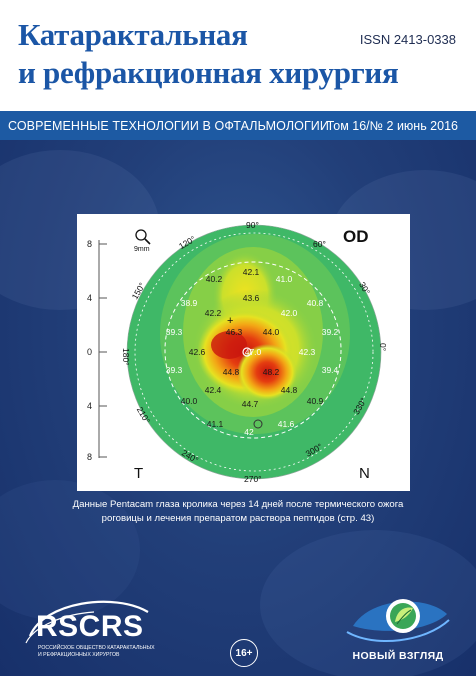  I want to click on publisher-name: НОВЫЙ ВЗГЛЯД, so click(398, 656).